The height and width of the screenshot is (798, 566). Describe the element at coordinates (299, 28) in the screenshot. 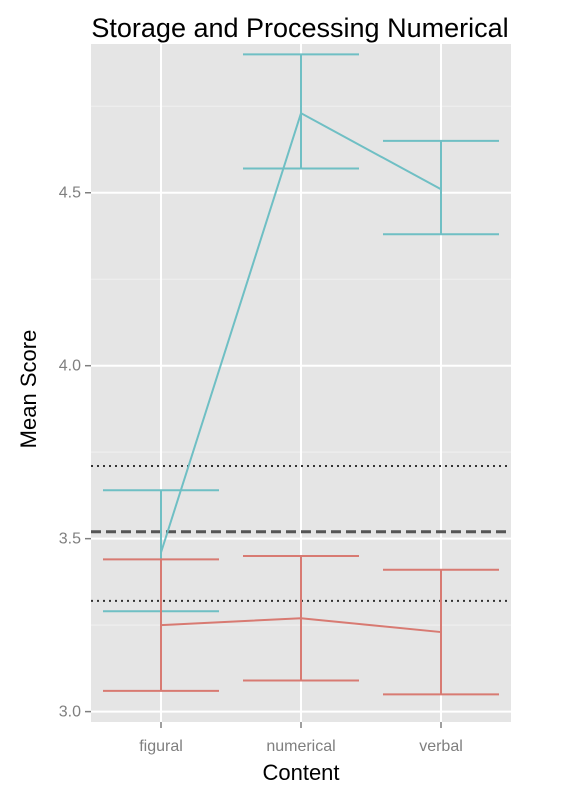

I see `chart-title: Storage and Processing Numerical` at that location.